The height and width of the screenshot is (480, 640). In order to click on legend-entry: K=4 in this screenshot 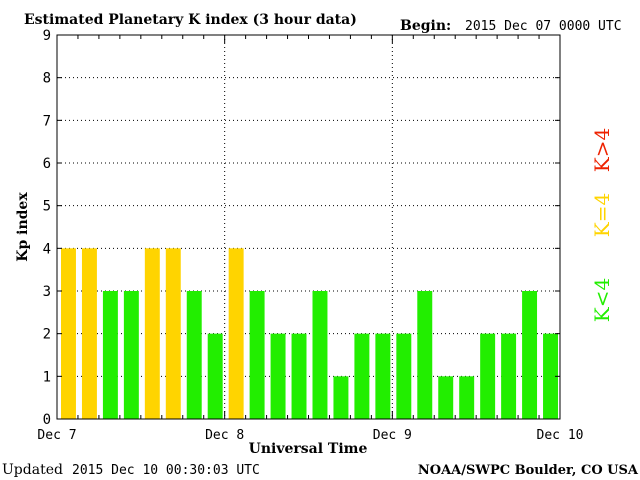, I will do `click(602, 215)`.